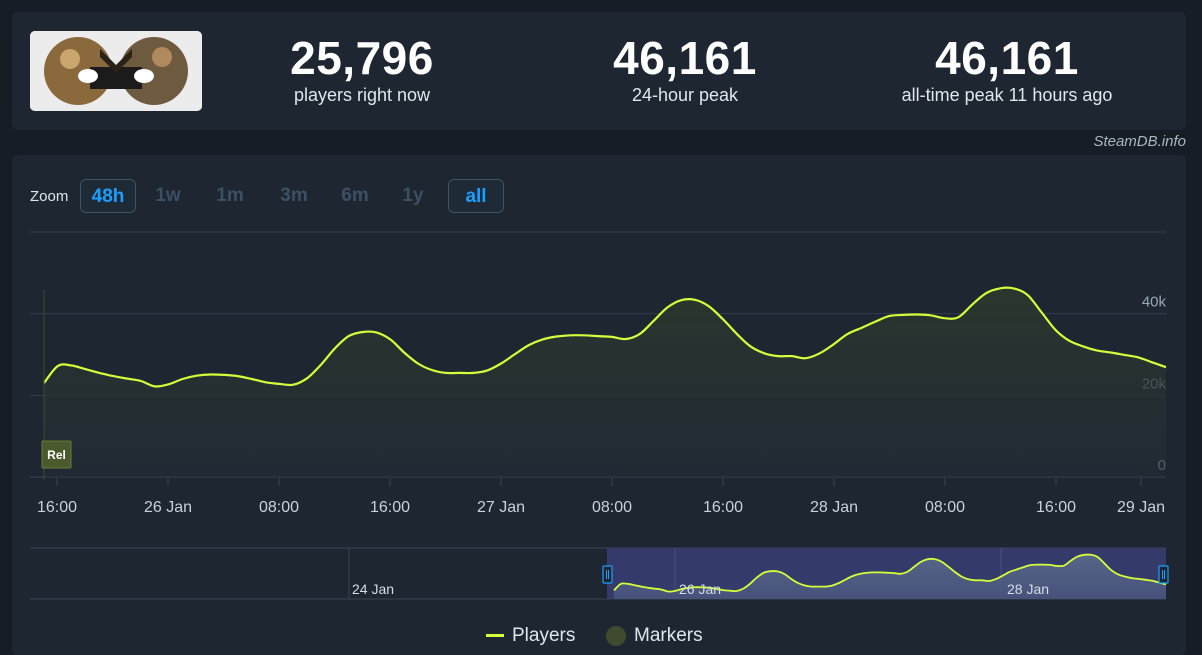 The height and width of the screenshot is (655, 1202). Describe the element at coordinates (1139, 141) in the screenshot. I see `steamdb-credit: SteamDB.info` at that location.